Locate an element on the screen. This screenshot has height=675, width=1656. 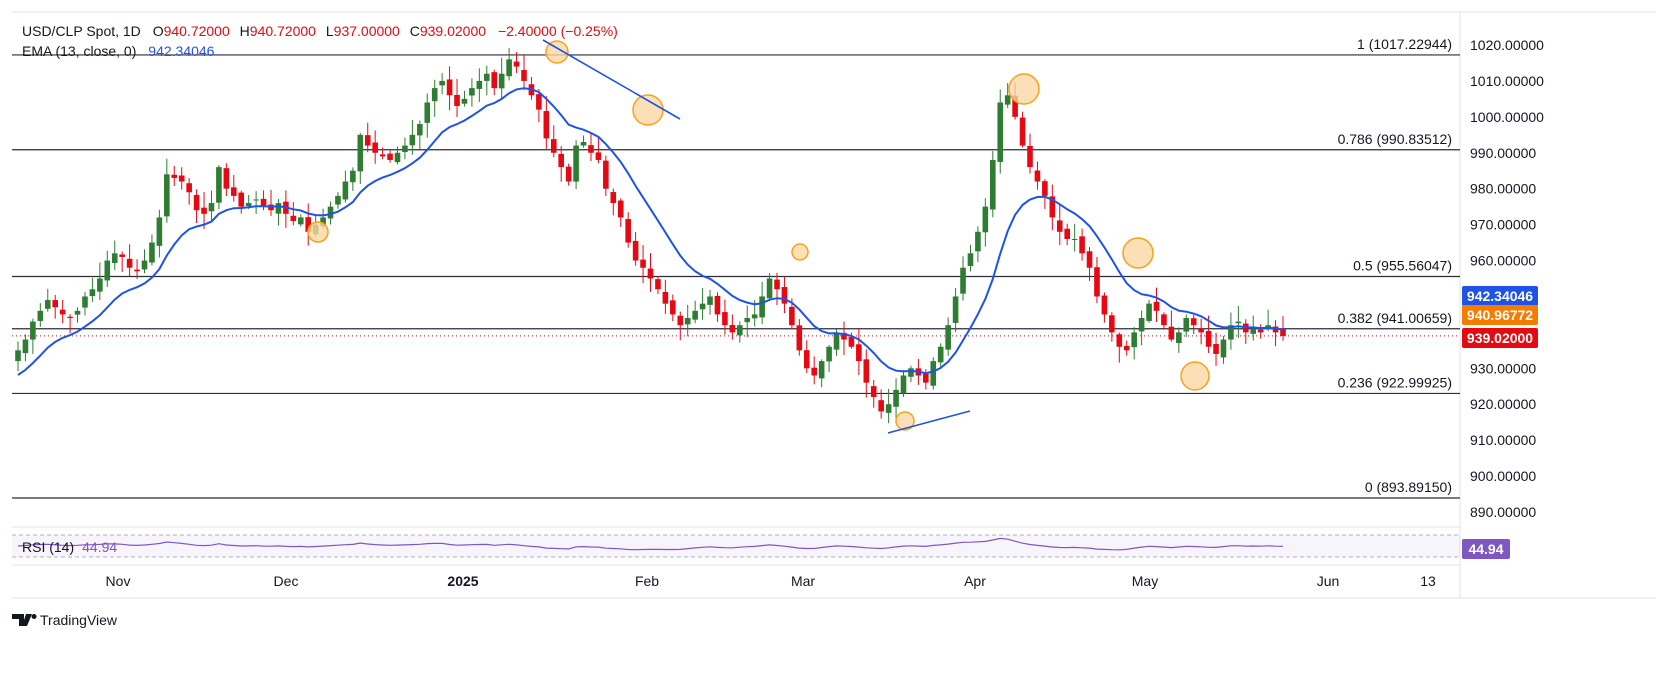
rsi-label: RSI (14) 44.94 is located at coordinates (69, 547).